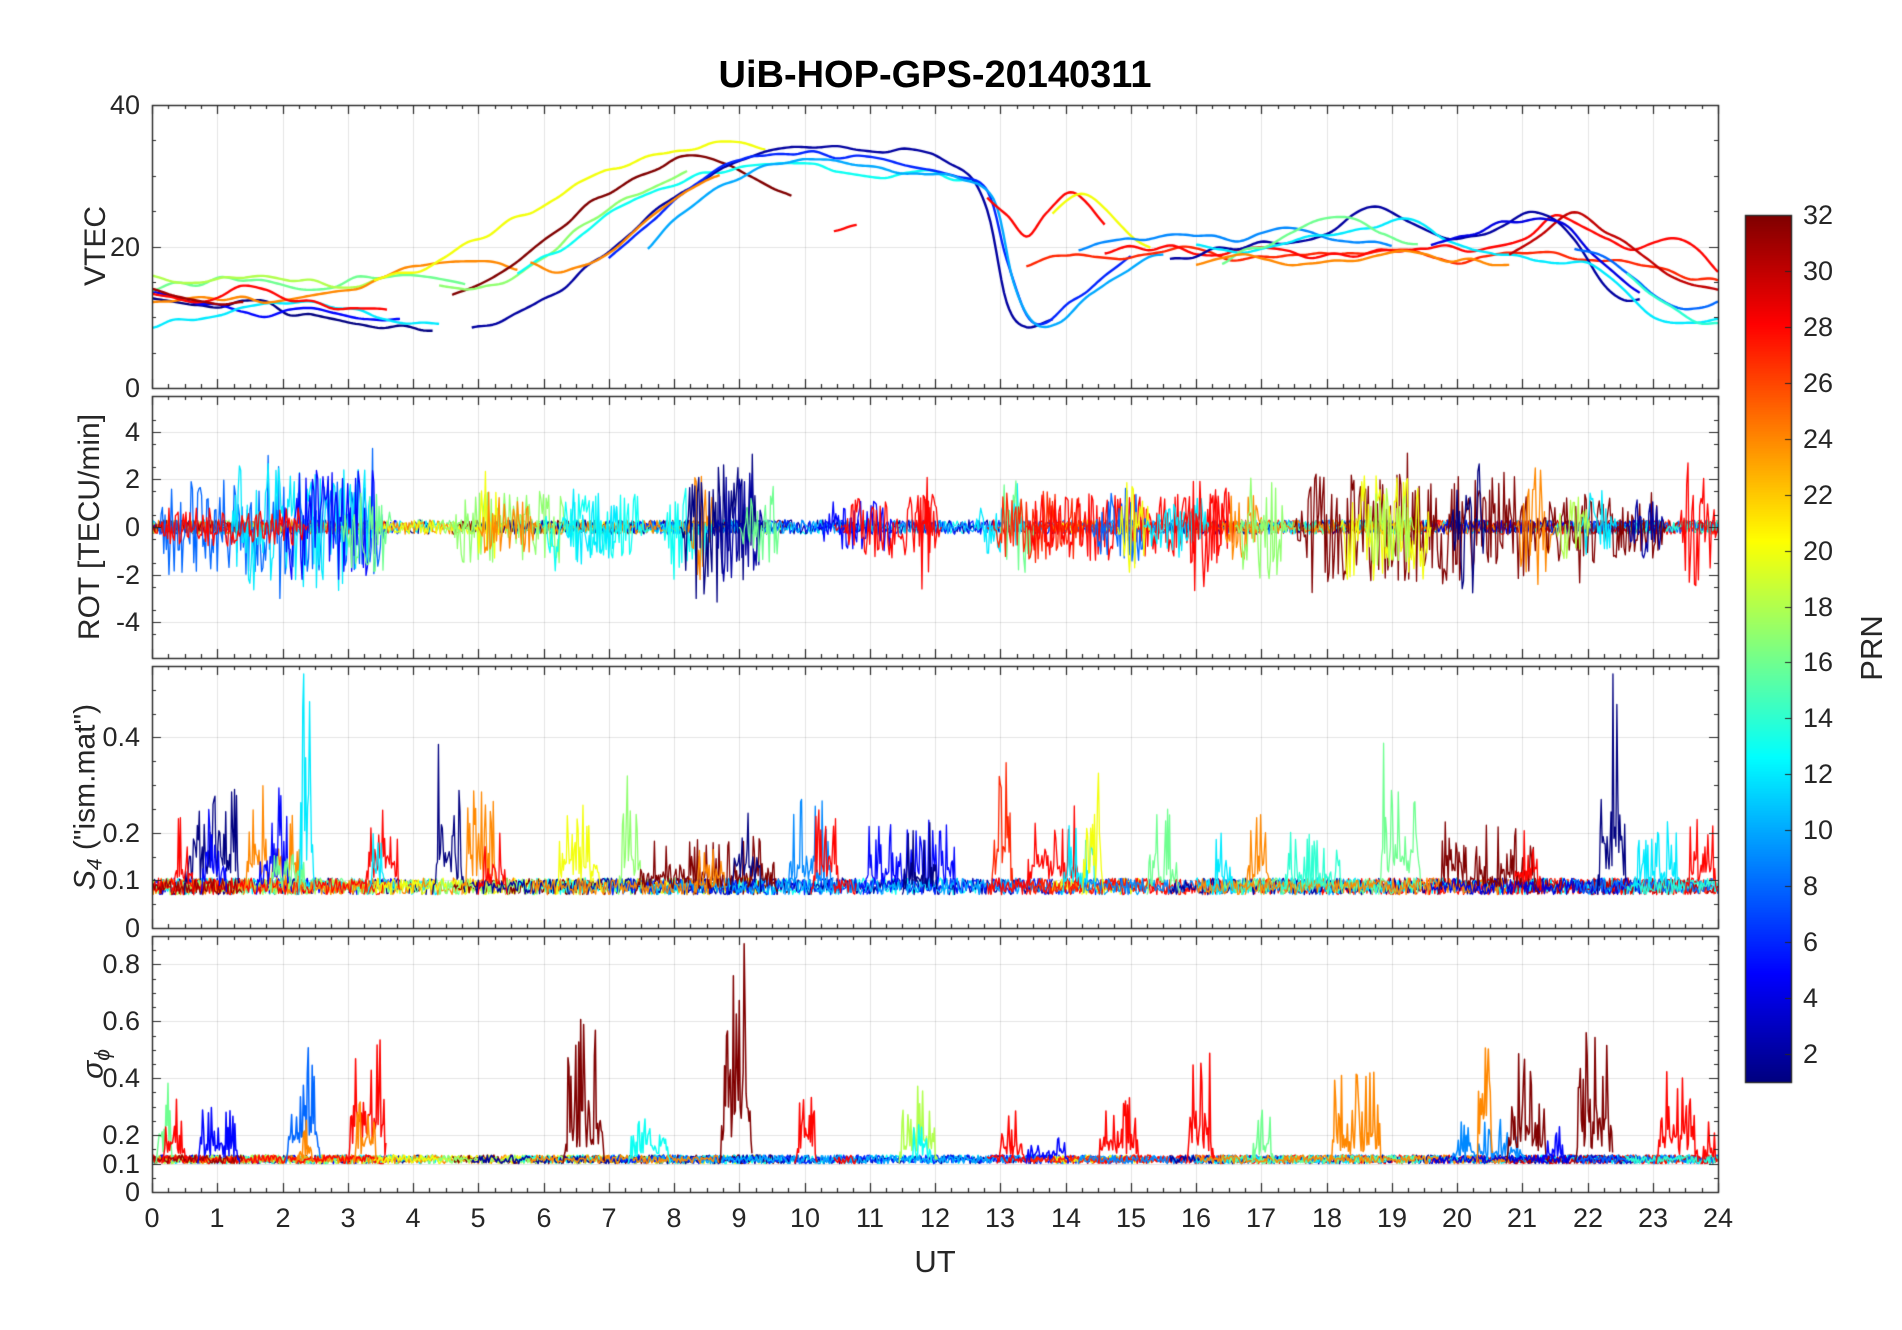 The height and width of the screenshot is (1330, 1902). I want to click on chart-title: UiB-HOP-GPS-20140311, so click(935, 75).